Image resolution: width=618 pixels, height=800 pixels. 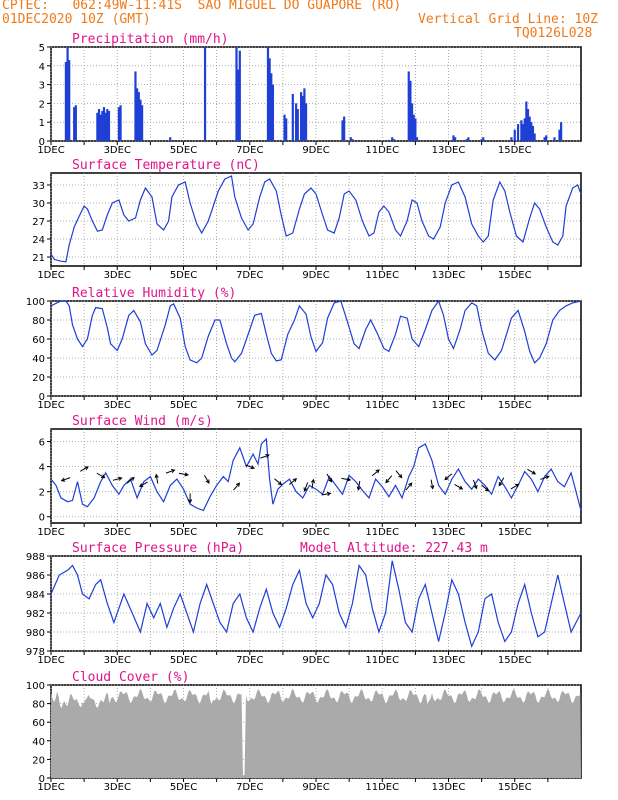 What do you see at coordinates (142, 421) in the screenshot?
I see `panel-title: Surface Wind (m/s)` at bounding box center [142, 421].